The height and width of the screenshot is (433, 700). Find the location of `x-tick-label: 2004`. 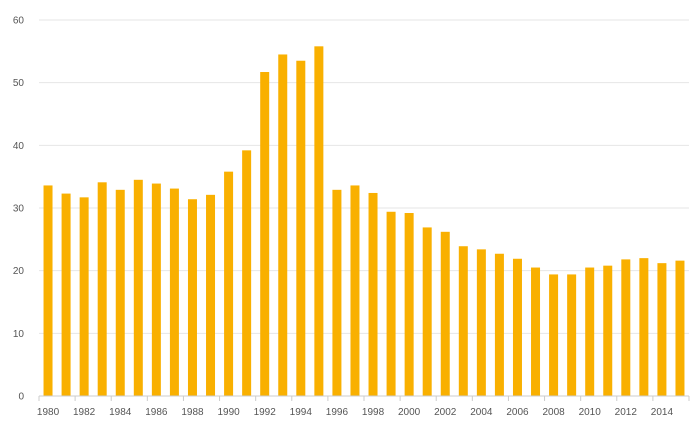

x-tick-label: 2004 is located at coordinates (481, 412).